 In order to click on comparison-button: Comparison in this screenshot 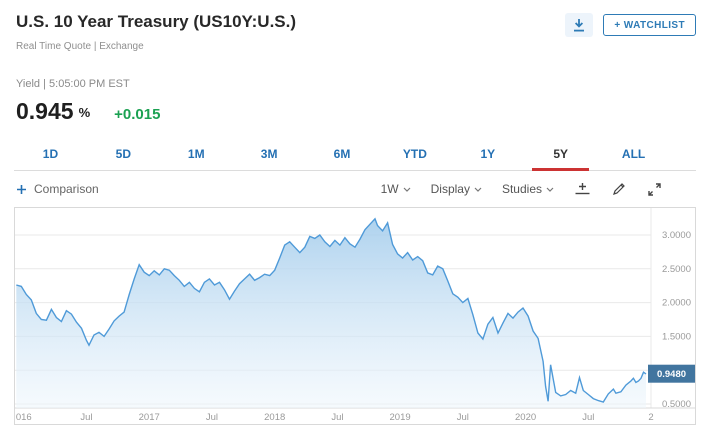, I will do `click(57, 189)`.